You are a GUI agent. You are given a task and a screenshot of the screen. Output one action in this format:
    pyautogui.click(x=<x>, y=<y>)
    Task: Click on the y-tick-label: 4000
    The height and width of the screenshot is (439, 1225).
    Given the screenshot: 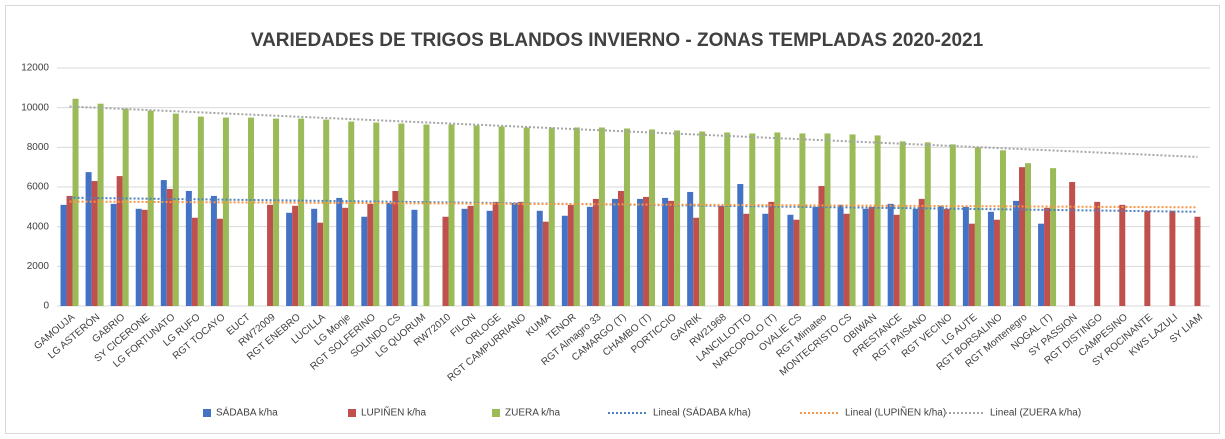 What is the action you would take?
    pyautogui.click(x=38, y=226)
    